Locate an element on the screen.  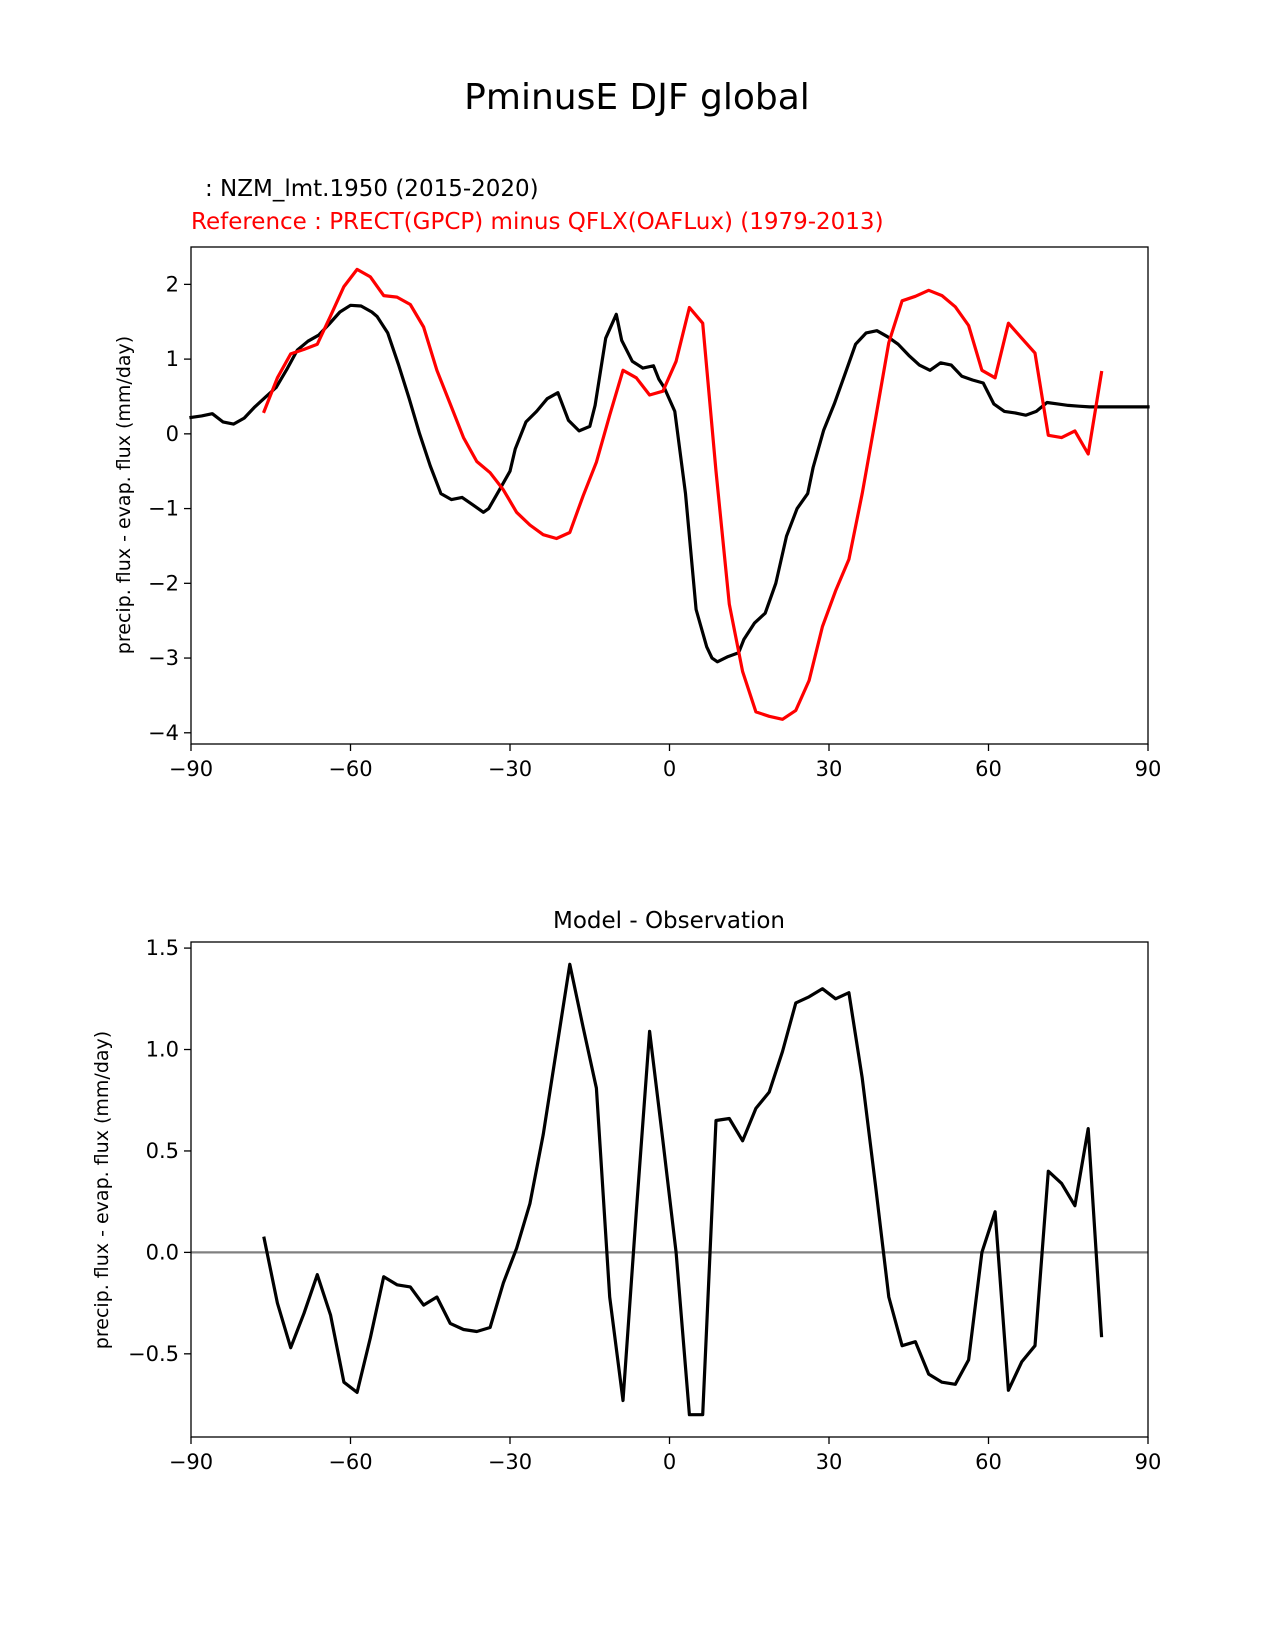
top-y-tick-label: −4 is located at coordinates (163, 733).